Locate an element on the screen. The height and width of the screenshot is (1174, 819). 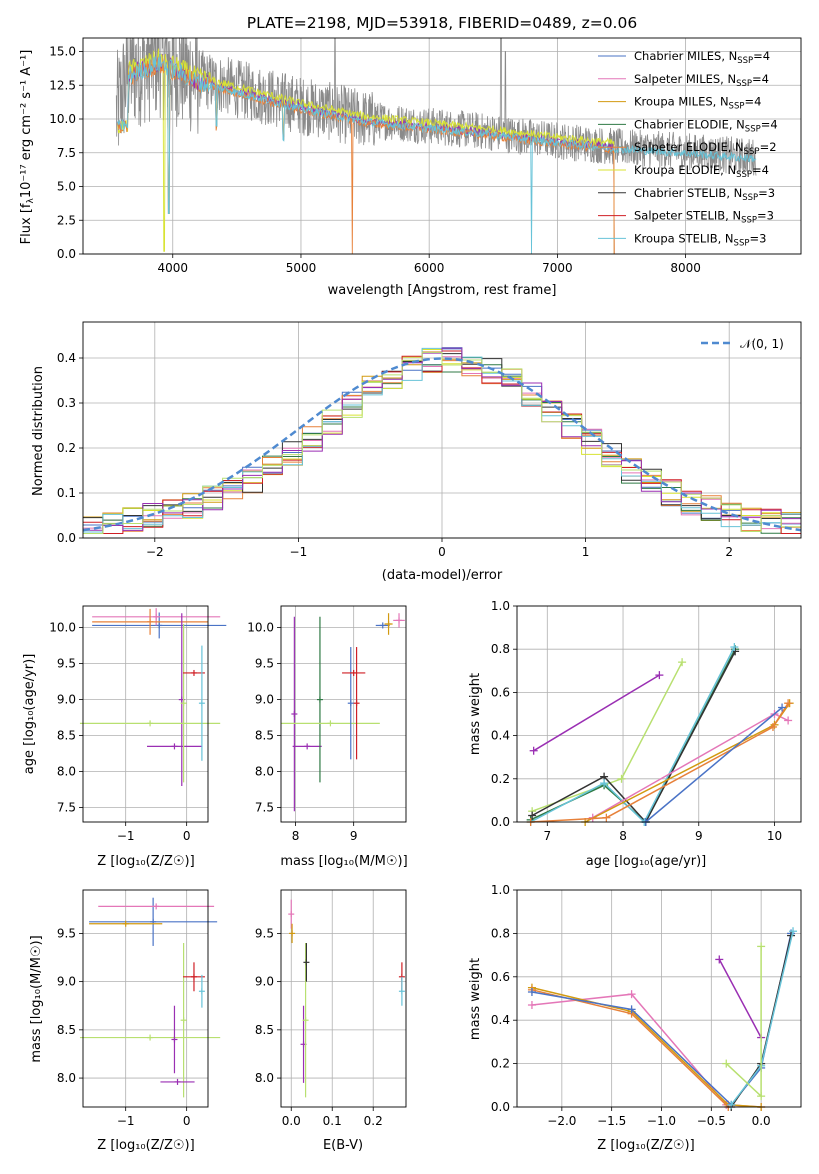
x-tick-label: −1.5 is located at coordinates (611, 1121).